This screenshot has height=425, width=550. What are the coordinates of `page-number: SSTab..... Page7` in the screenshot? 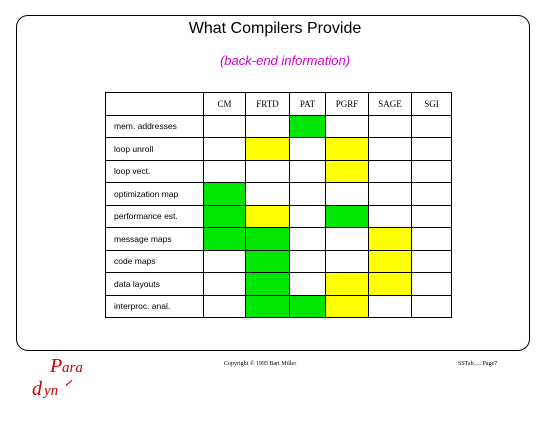 It's located at (478, 364).